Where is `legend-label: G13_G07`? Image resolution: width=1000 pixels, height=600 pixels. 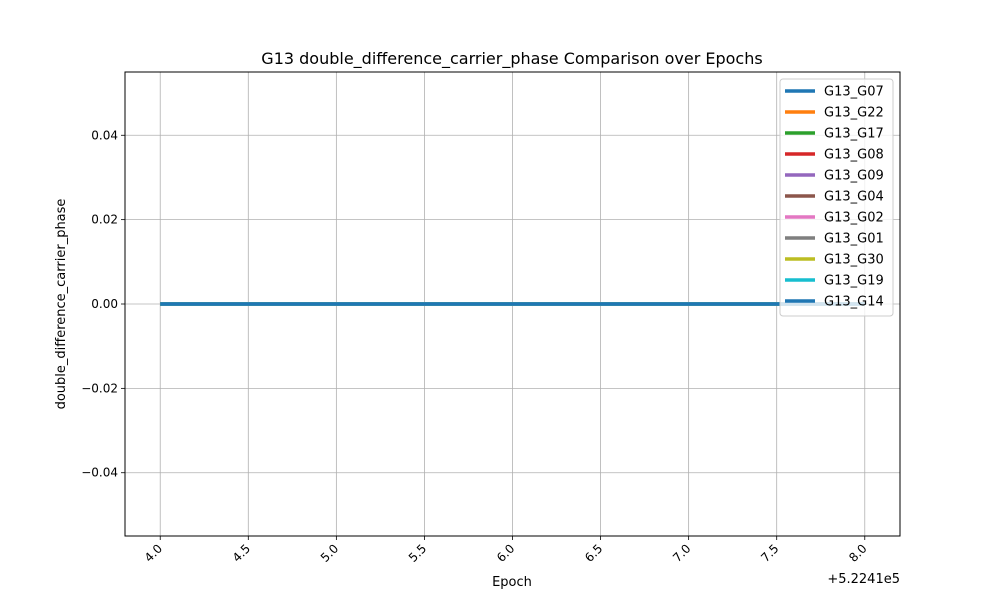 legend-label: G13_G07 is located at coordinates (854, 92).